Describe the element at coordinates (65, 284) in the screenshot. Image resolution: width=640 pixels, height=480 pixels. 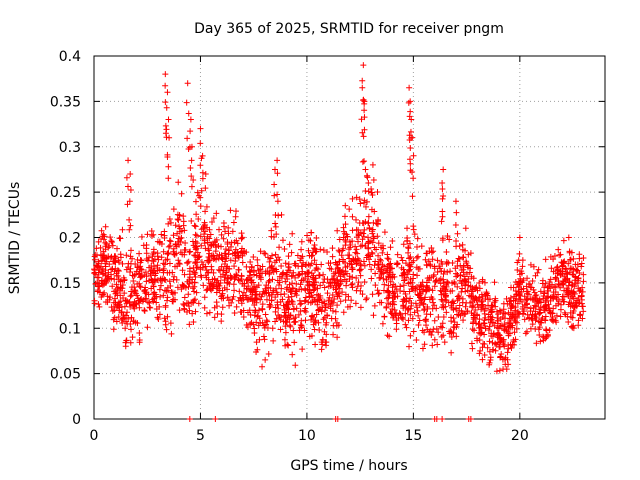
I see `y-tick-label: 0.15` at that location.